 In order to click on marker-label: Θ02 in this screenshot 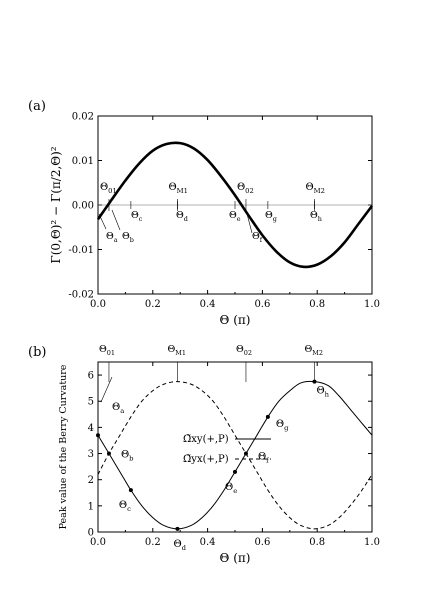, I will do `click(245, 188)`.